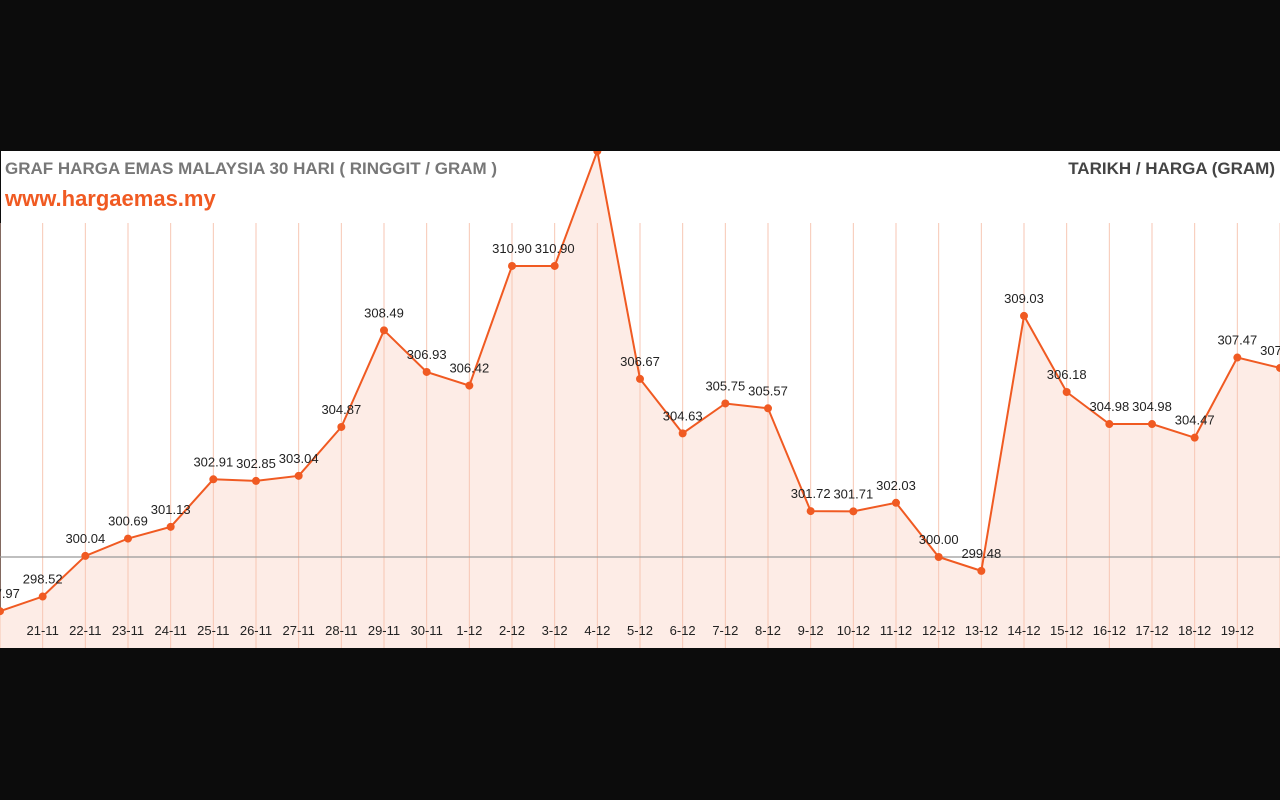  Describe the element at coordinates (384, 630) in the screenshot. I see `x-tick-label: 29-11` at that location.